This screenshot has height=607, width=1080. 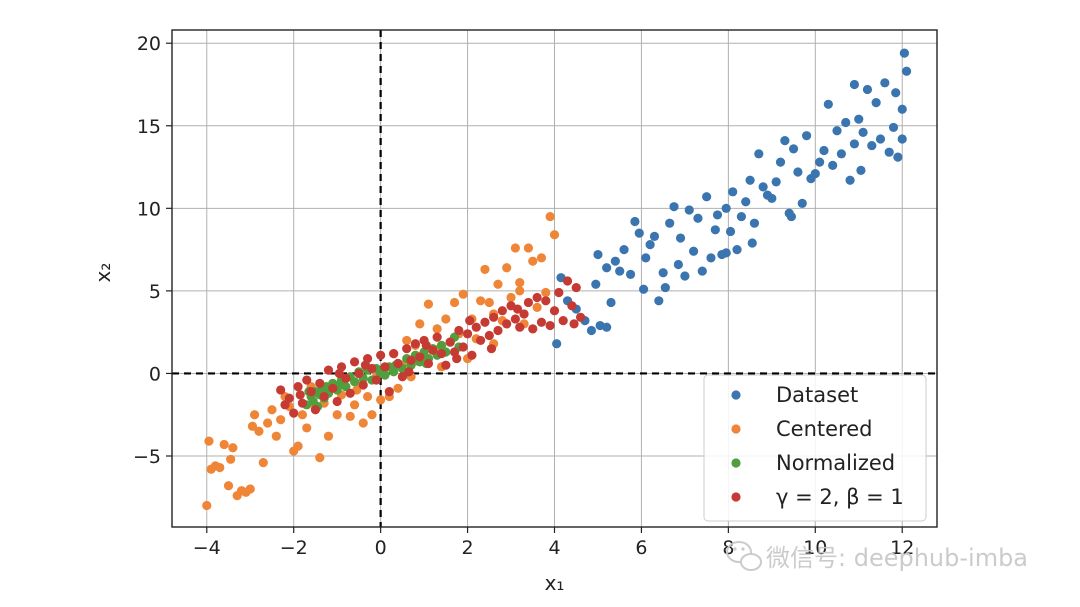 I want to click on x-tick-label: 6, so click(x=641, y=548).